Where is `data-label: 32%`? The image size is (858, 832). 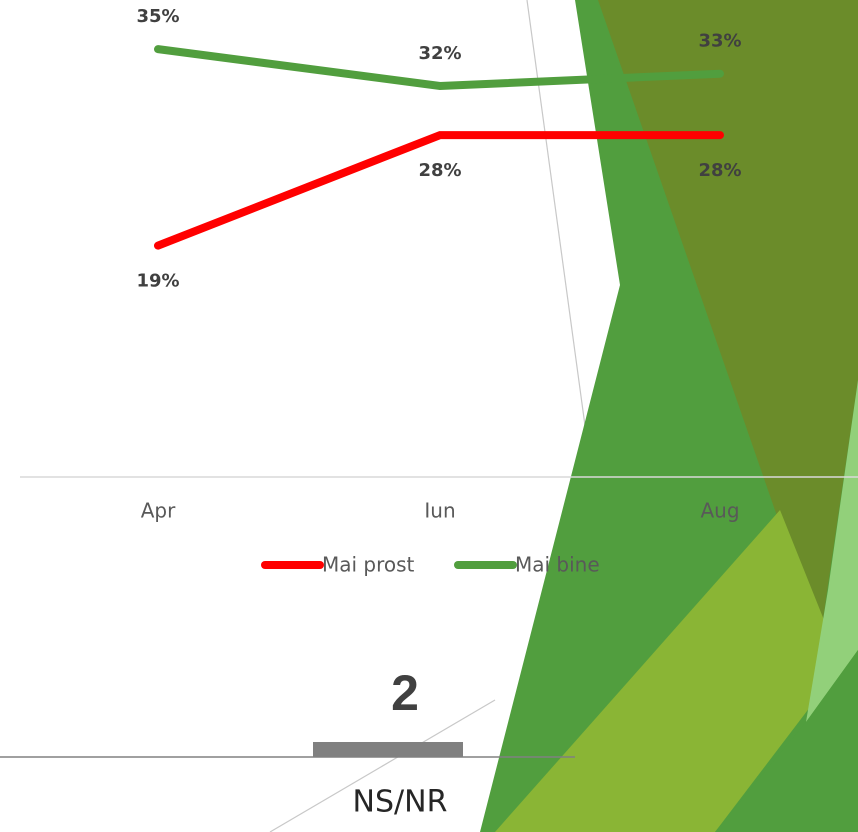 data-label: 32% is located at coordinates (439, 53).